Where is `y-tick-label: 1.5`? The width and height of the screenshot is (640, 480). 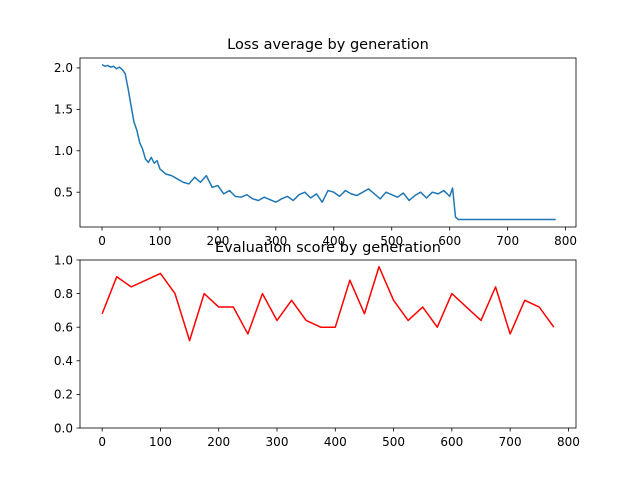 y-tick-label: 1.5 is located at coordinates (63, 110).